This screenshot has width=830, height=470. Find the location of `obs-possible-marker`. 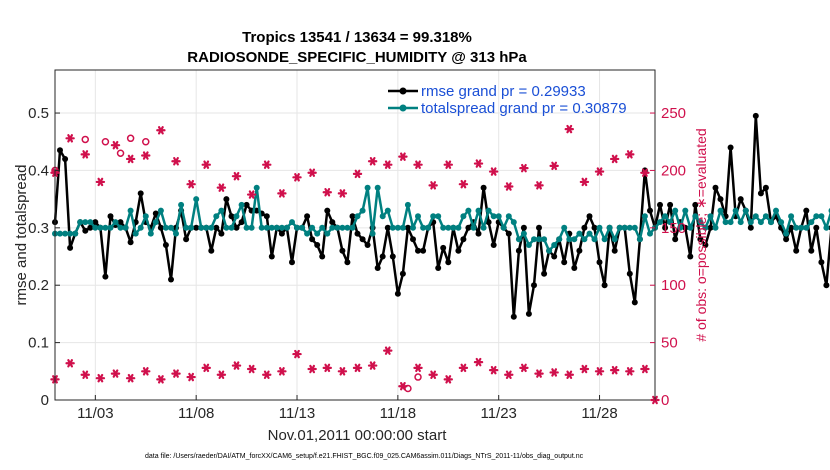

obs-possible-marker is located at coordinates (130, 138).